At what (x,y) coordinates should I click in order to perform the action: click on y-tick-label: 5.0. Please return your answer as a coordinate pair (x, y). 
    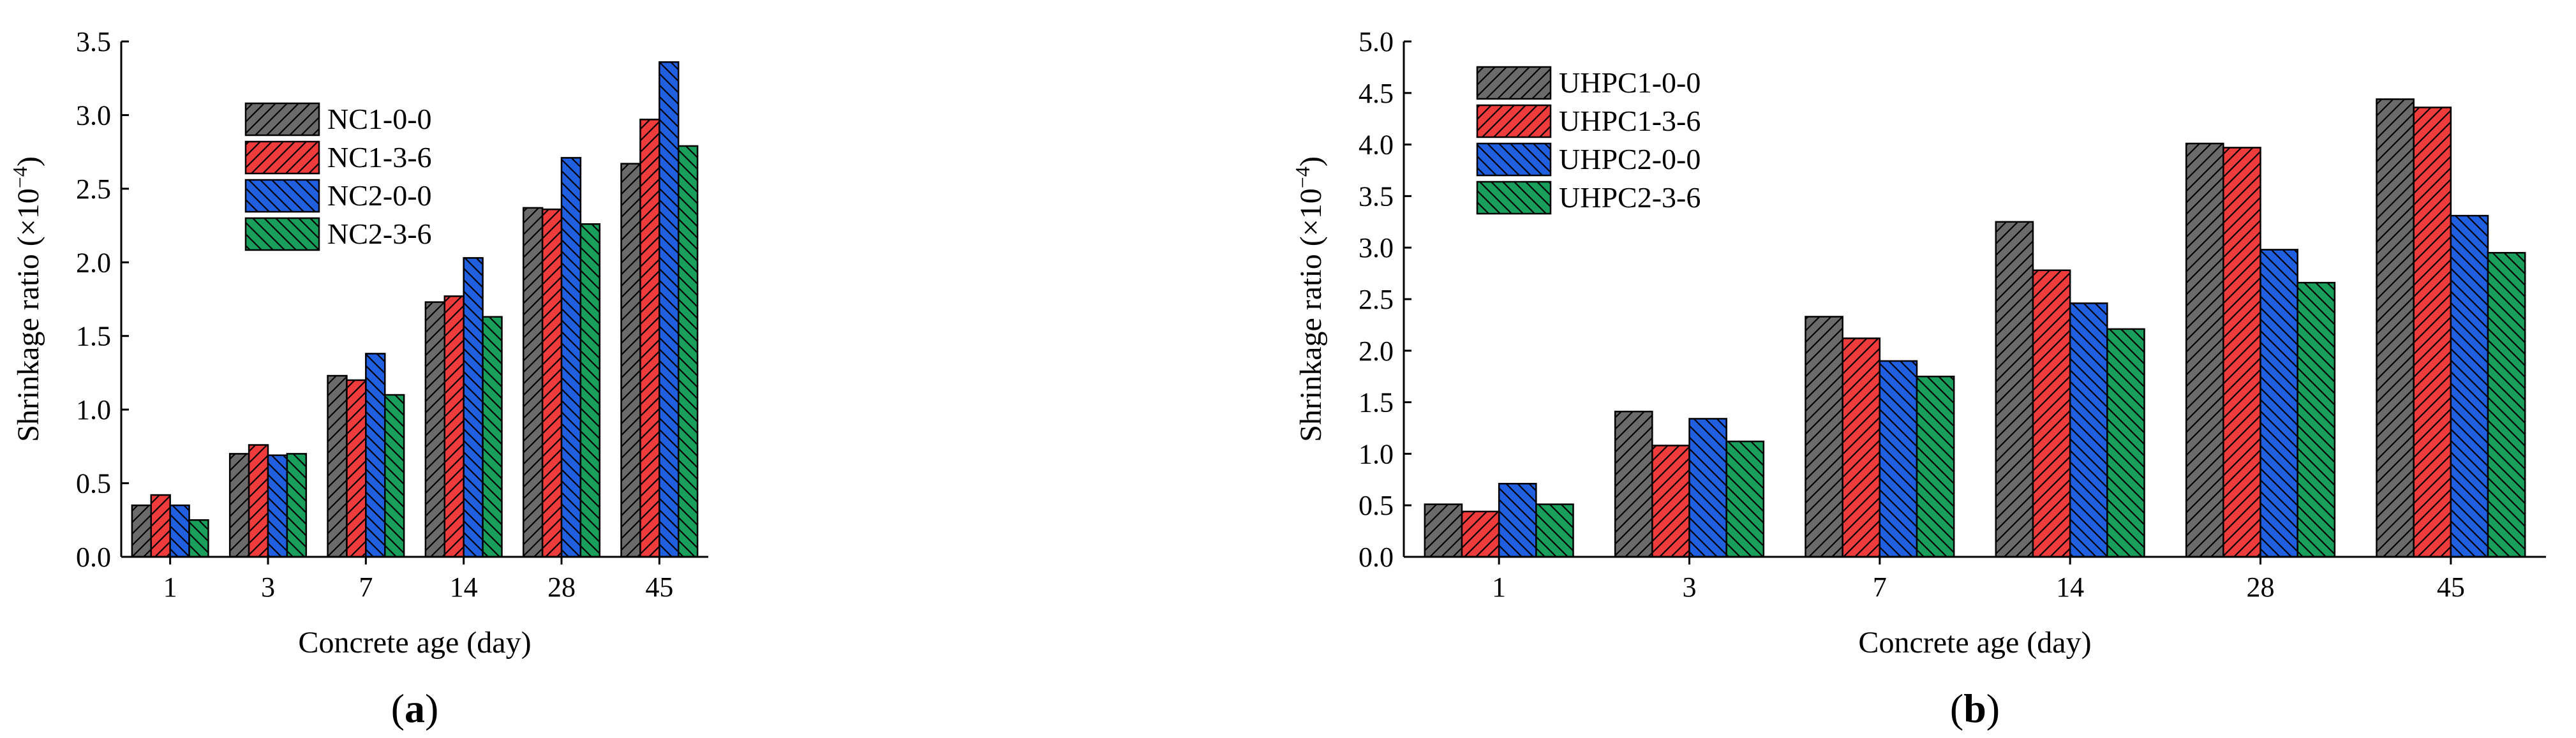
    Looking at the image, I should click on (1376, 41).